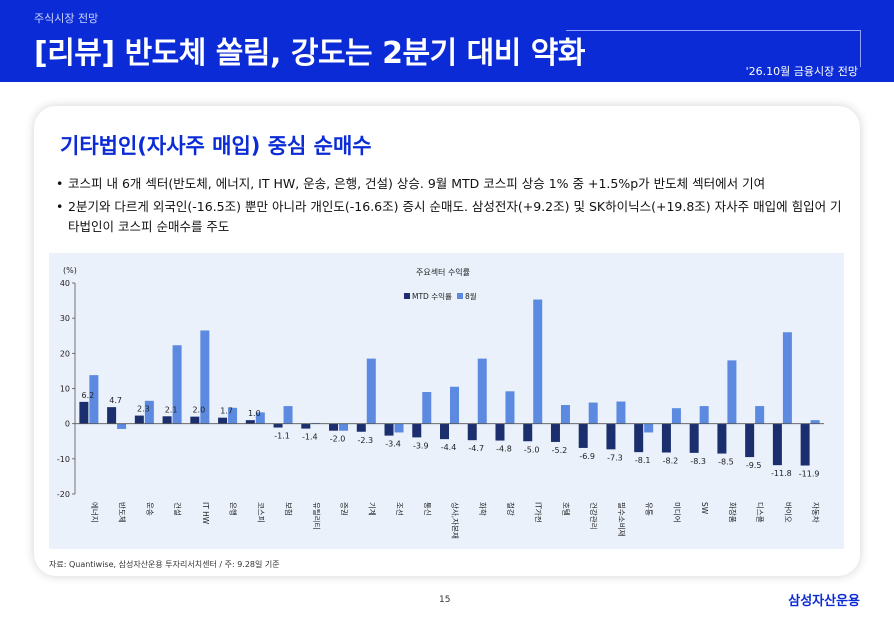 This screenshot has width=894, height=619. Describe the element at coordinates (65, 389) in the screenshot. I see `y-tick-label: 10` at that location.